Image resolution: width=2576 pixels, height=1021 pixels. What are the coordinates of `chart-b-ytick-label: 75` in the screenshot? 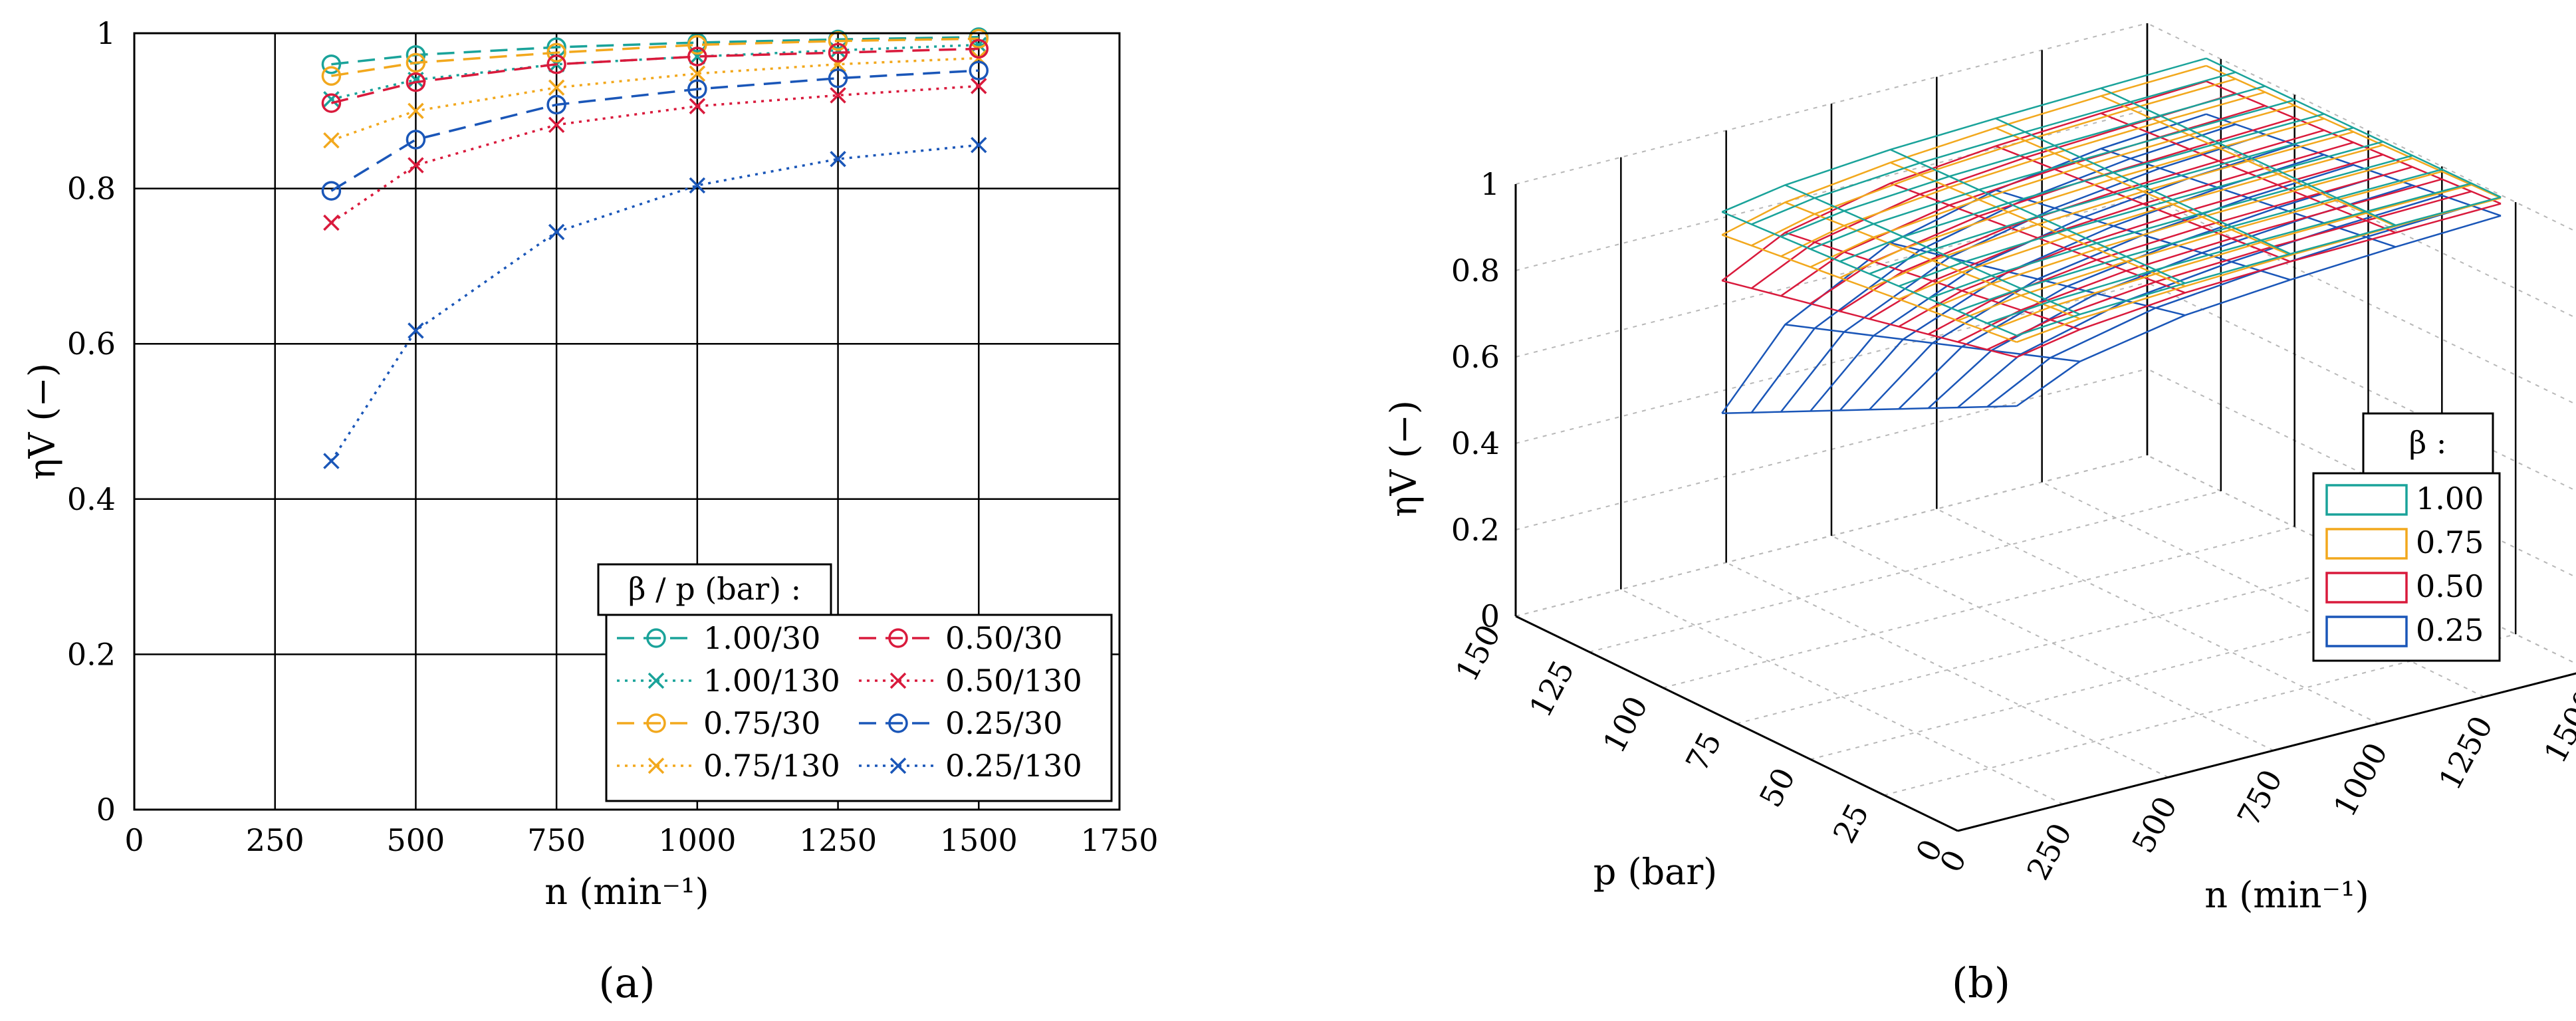 It's located at (1703, 751).